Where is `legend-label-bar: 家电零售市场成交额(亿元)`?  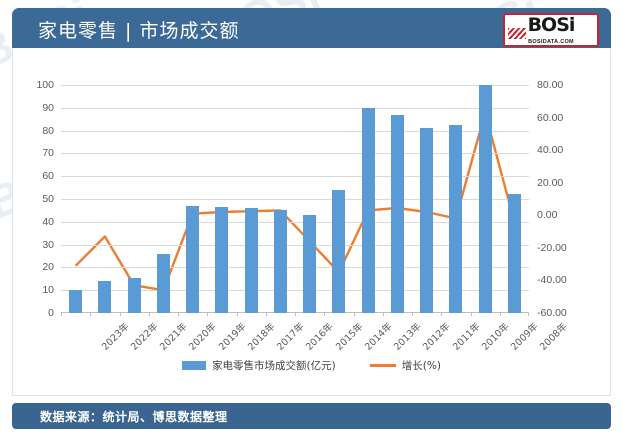 legend-label-bar: 家电零售市场成交额(亿元) is located at coordinates (274, 366).